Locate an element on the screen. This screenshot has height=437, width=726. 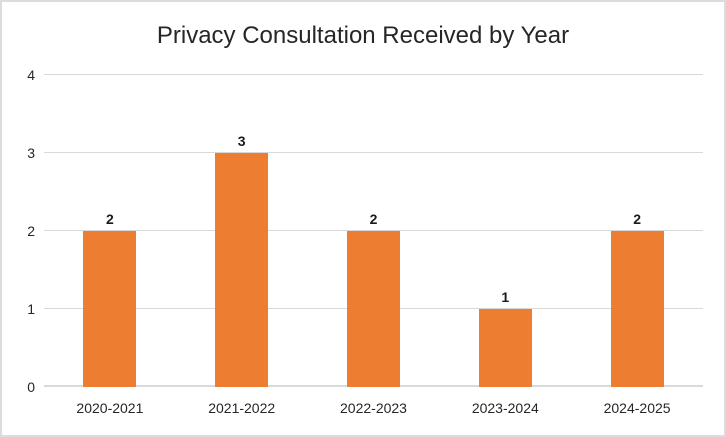
bar-slot: 3 is located at coordinates (242, 231).